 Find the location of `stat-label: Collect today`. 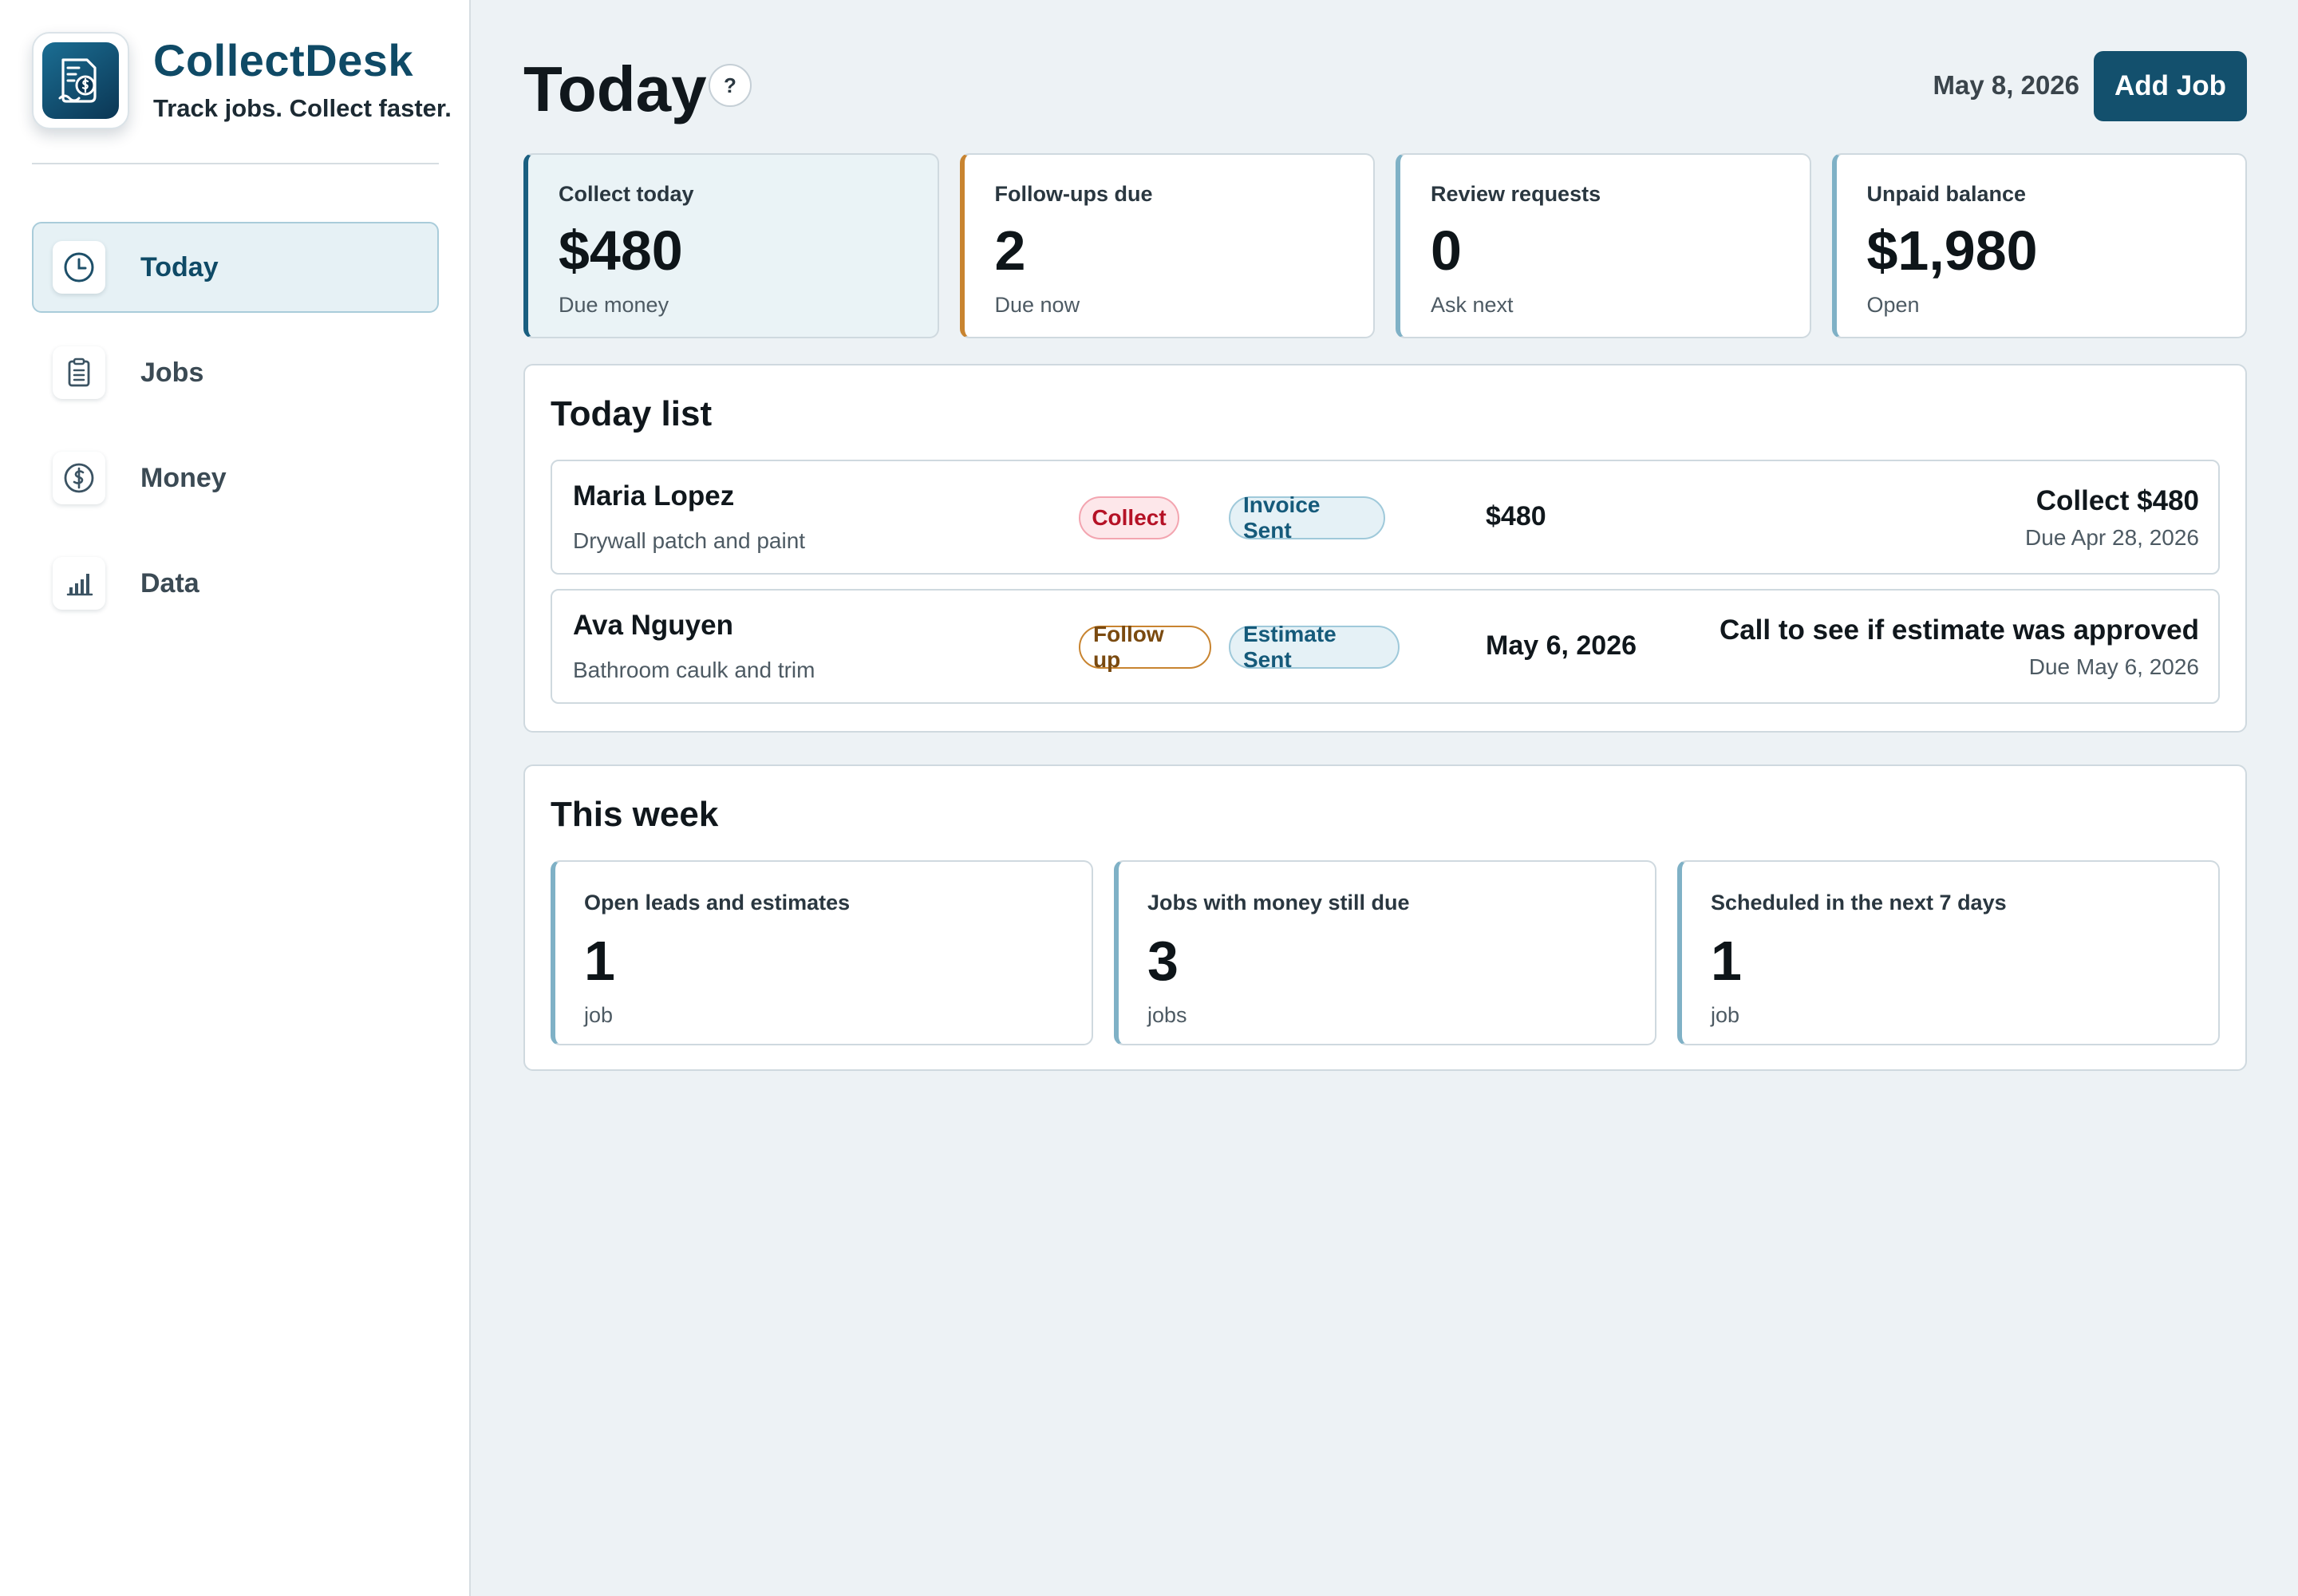

stat-label: Collect today is located at coordinates (627, 194).